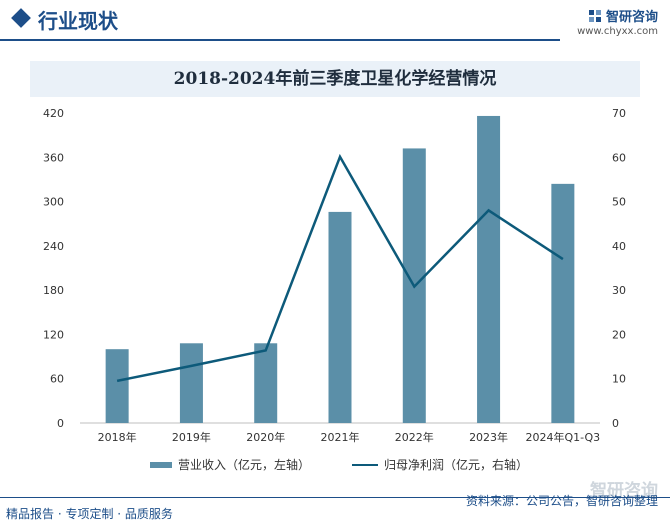  What do you see at coordinates (619, 379) in the screenshot?
I see `y-right-tick-label: 10` at bounding box center [619, 379].